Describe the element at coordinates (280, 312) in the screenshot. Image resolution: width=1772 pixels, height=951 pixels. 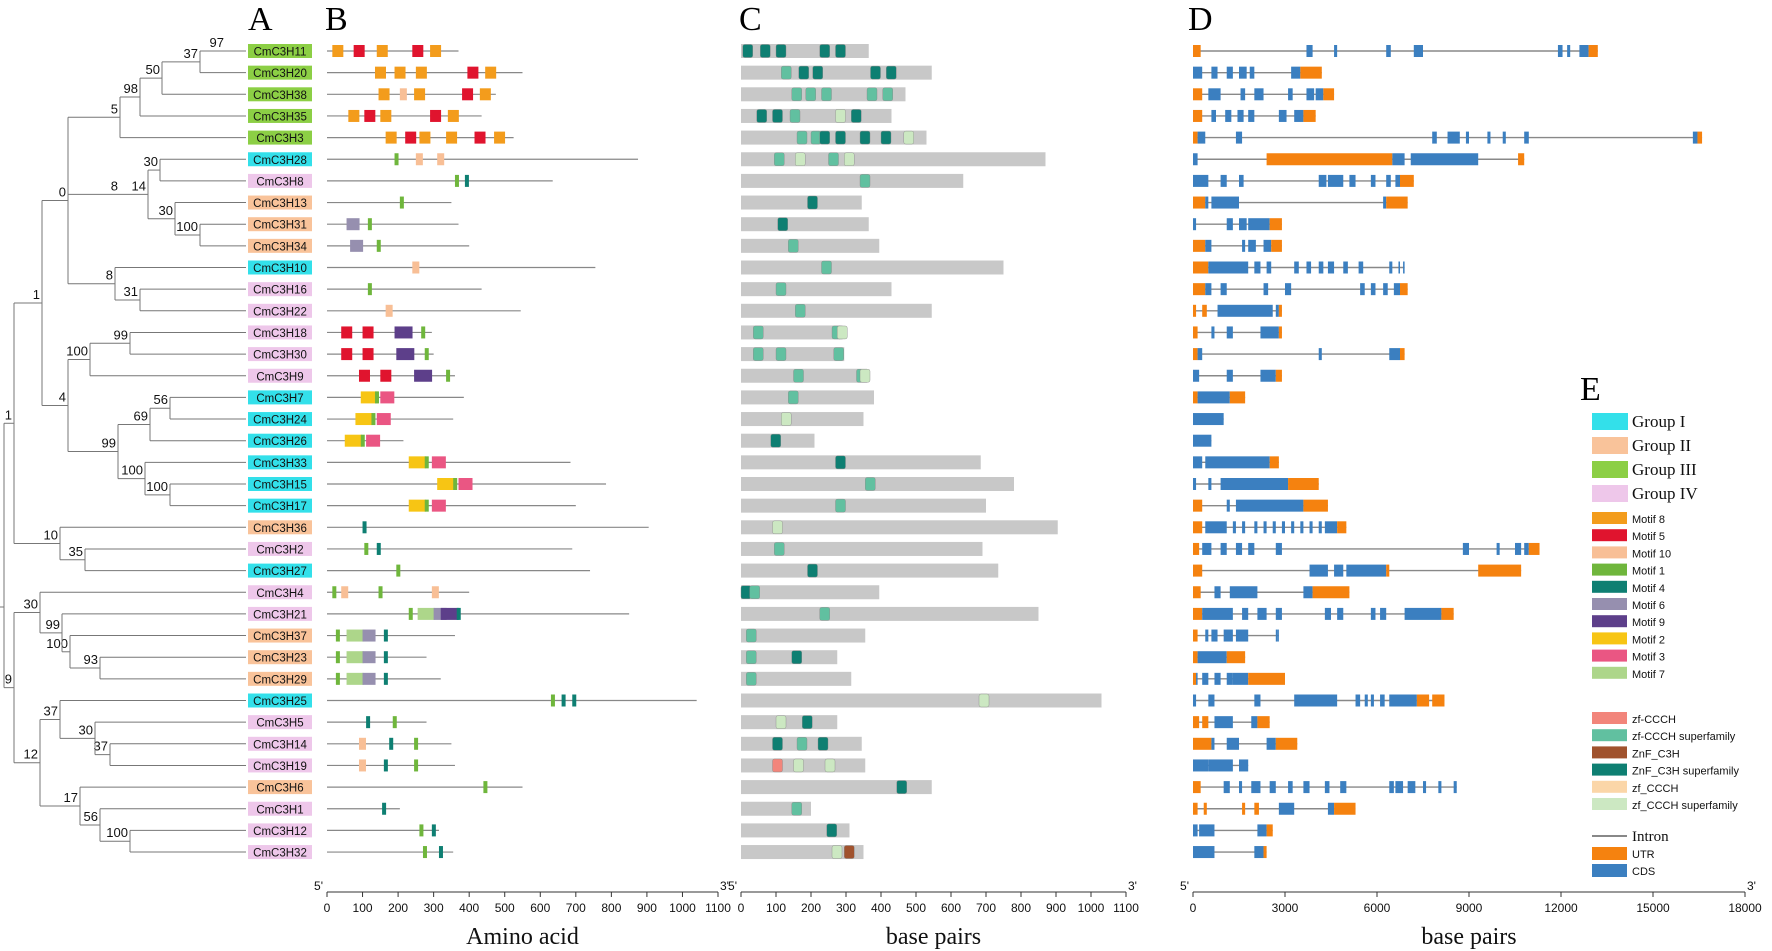
I see `gene-name: CmC3H22` at that location.